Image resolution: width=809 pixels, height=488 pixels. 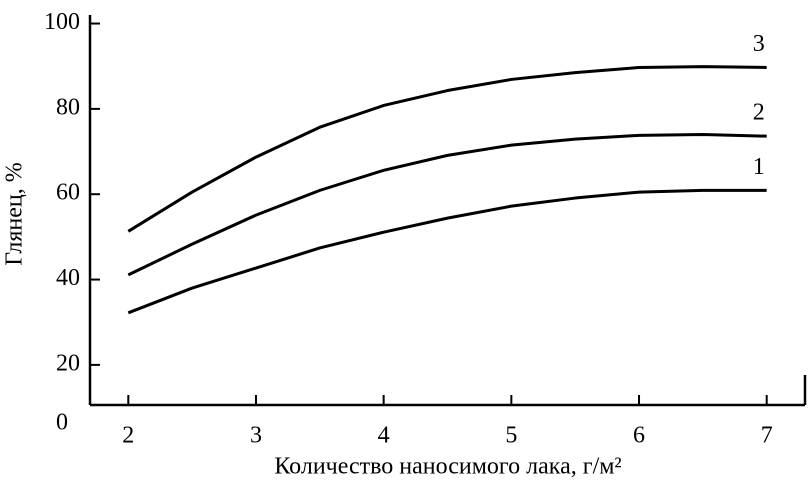 What do you see at coordinates (759, 44) in the screenshot?
I see `series-label: 3` at bounding box center [759, 44].